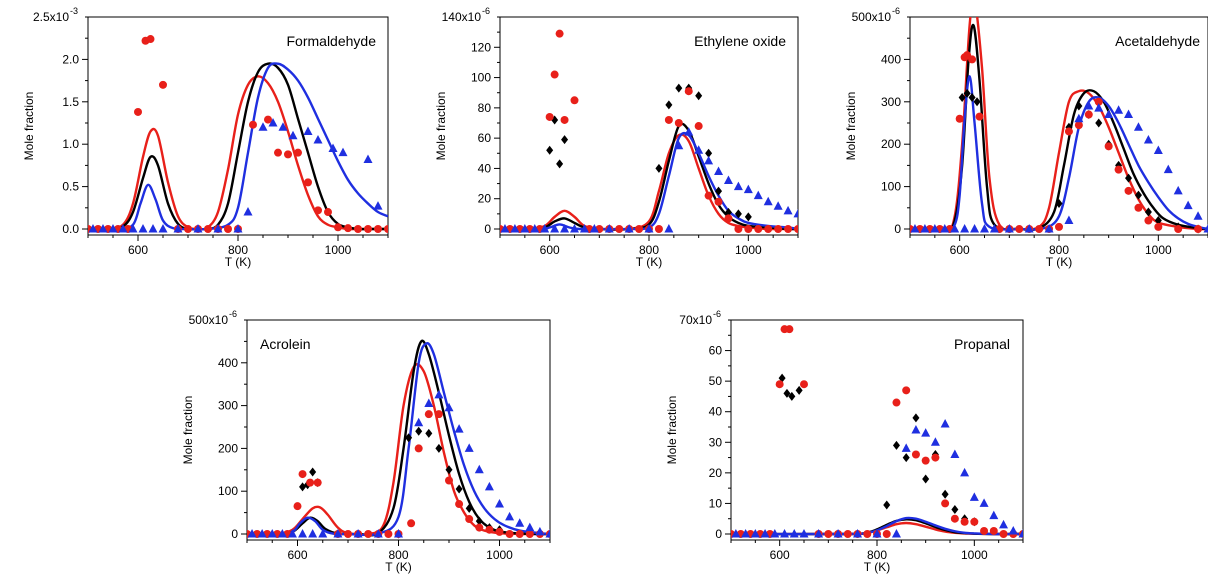  Describe the element at coordinates (462, 17) in the screenshot. I see `y-top-tick-label: 140x10` at that location.